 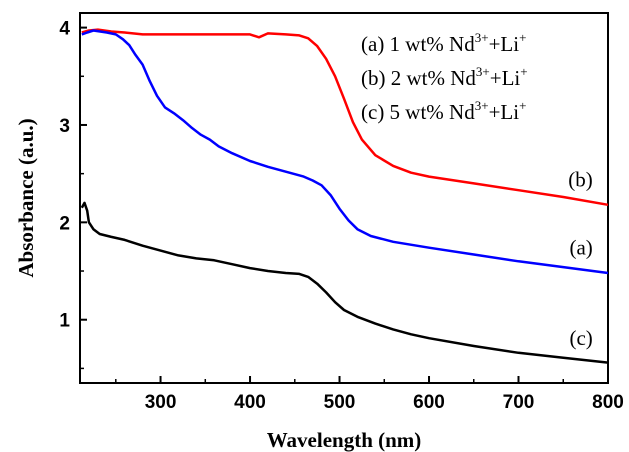 What do you see at coordinates (26, 197) in the screenshot?
I see `y-axis-title: Absorbance (a.u.)` at bounding box center [26, 197].